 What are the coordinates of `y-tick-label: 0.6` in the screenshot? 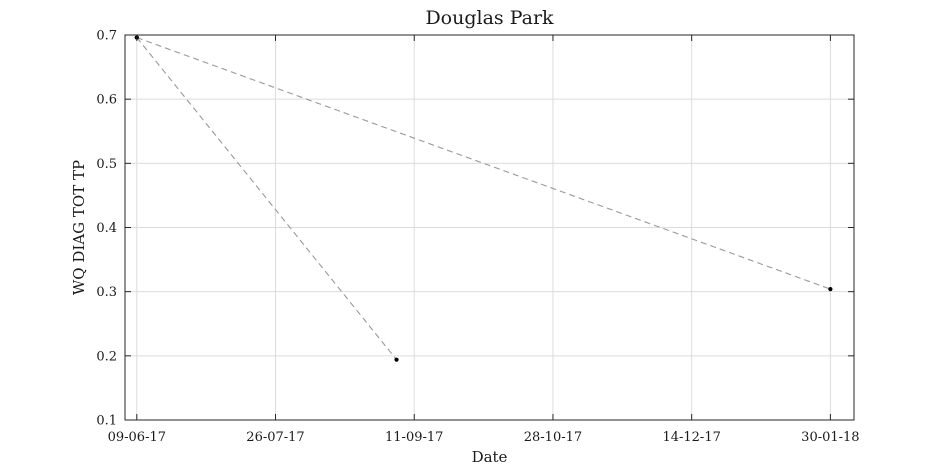 It's located at (106, 100).